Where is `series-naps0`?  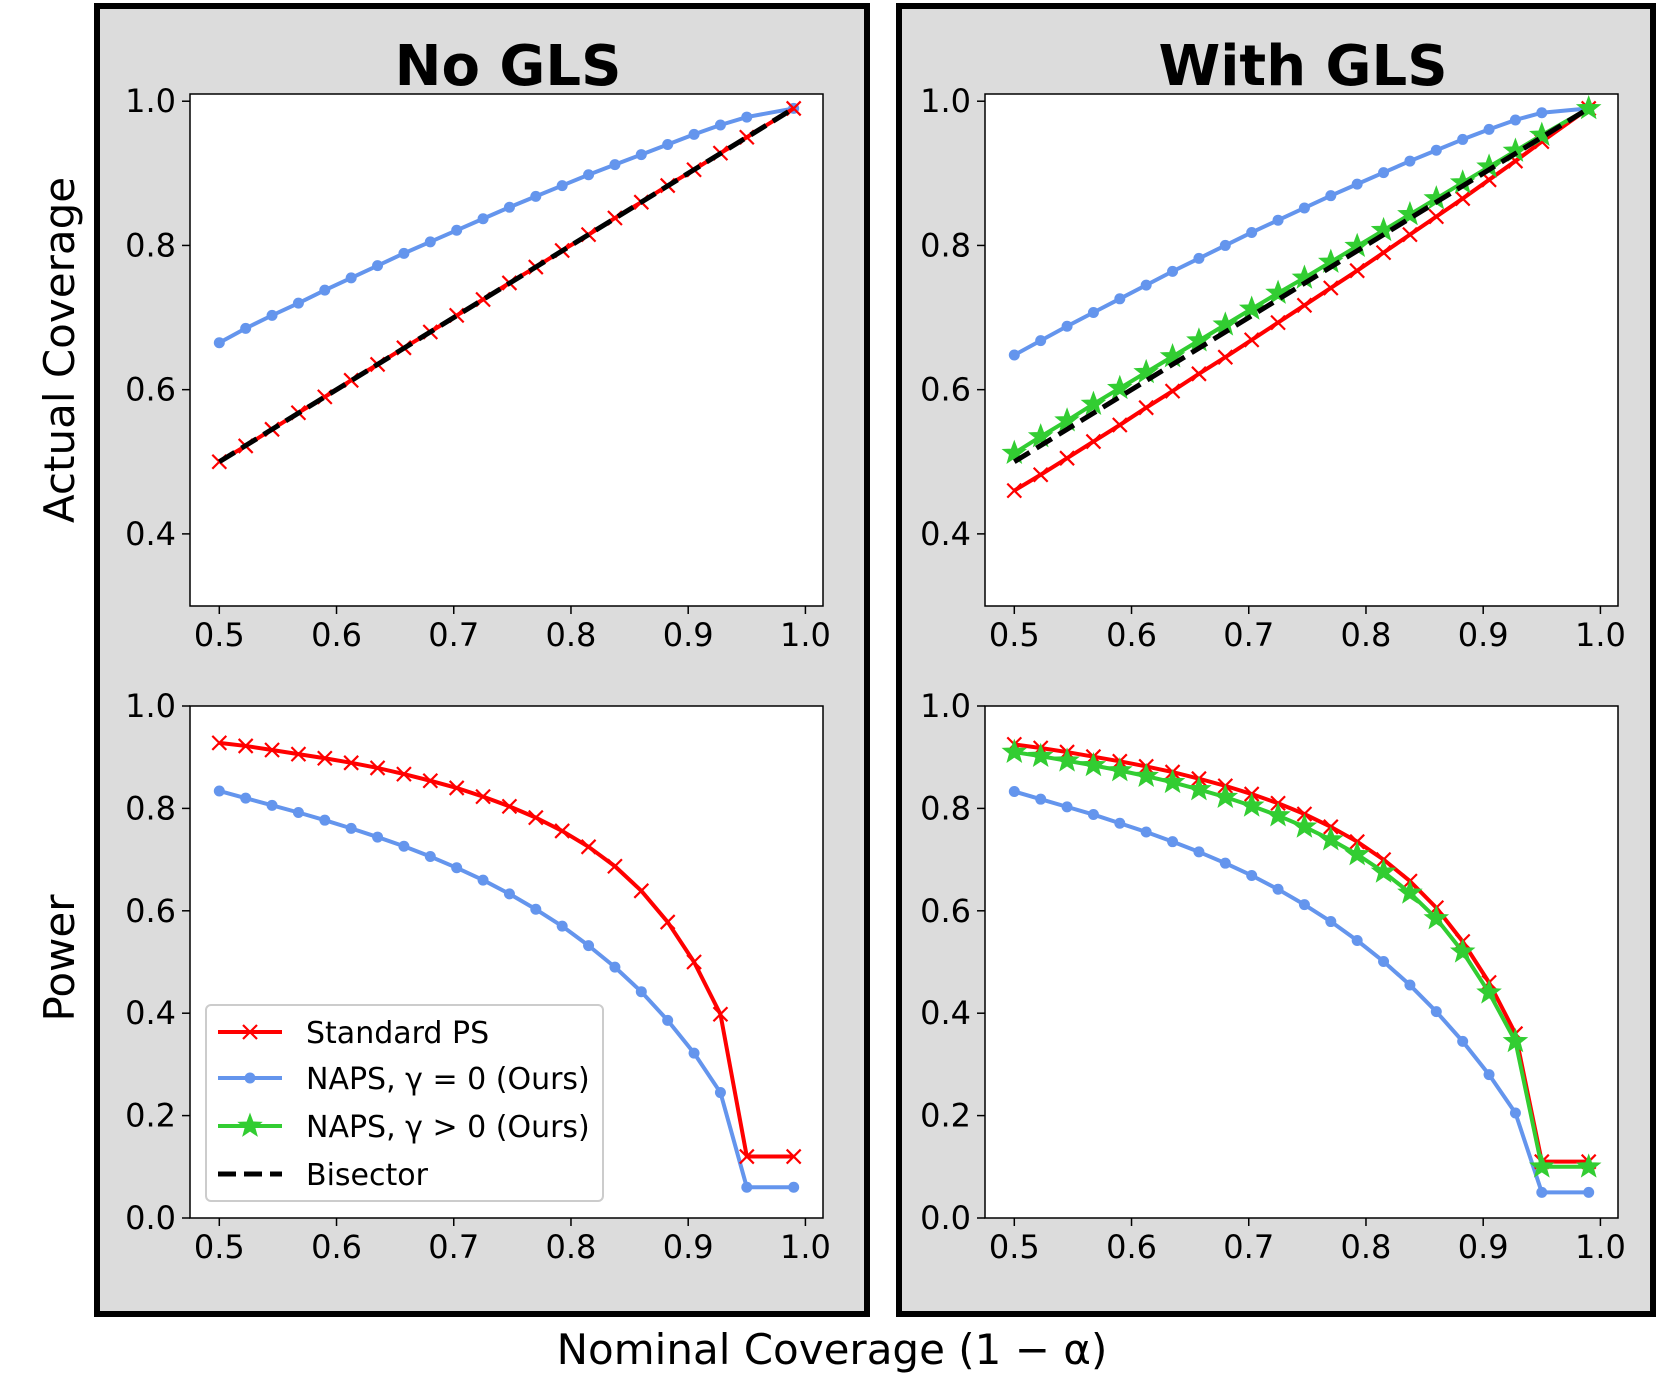 series-naps0 is located at coordinates (506, 225).